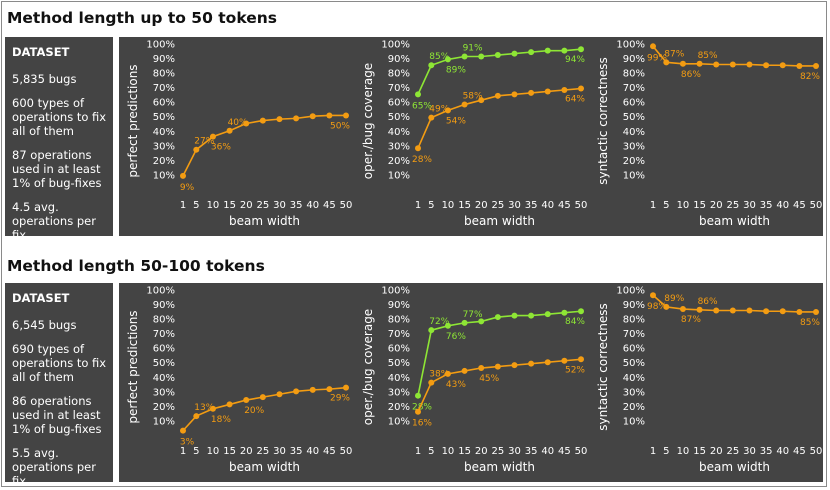 Image resolution: width=830 pixels, height=490 pixels. What do you see at coordinates (133, 366) in the screenshot?
I see `y-axis-label: perfect predictions` at bounding box center [133, 366].